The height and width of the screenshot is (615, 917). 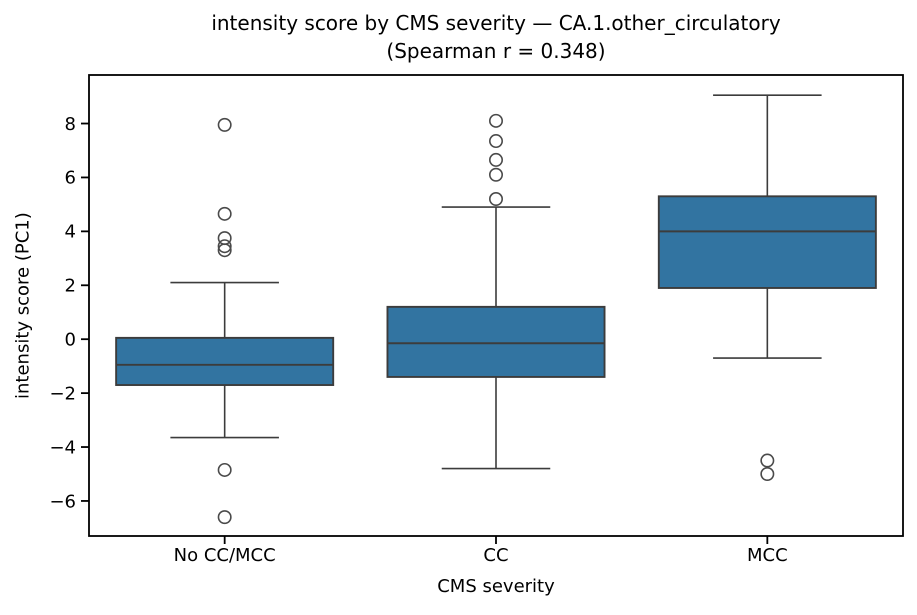 What do you see at coordinates (767, 242) in the screenshot?
I see `box-mcc` at bounding box center [767, 242].